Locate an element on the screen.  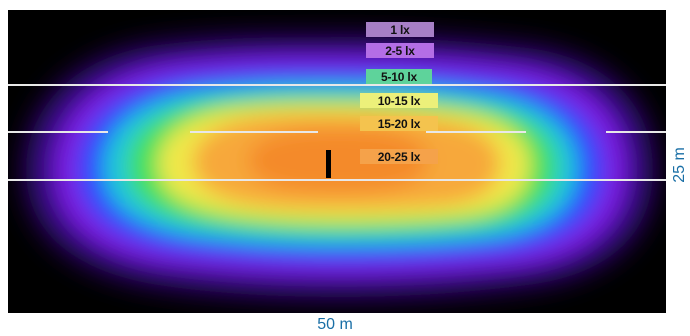
legend-item-label: 20-25 lx is located at coordinates (399, 156).